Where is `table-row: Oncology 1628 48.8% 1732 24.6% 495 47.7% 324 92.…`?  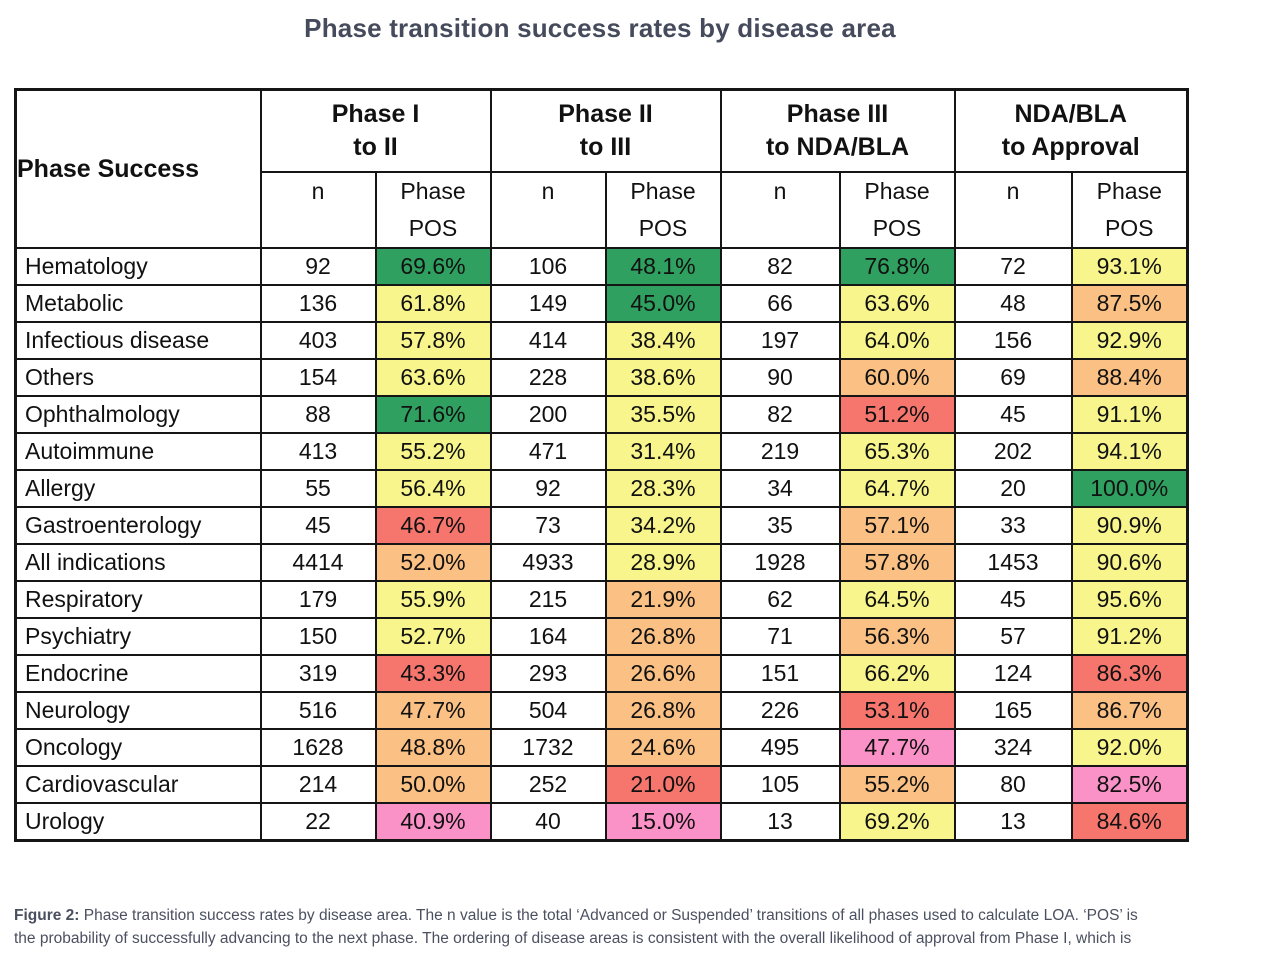 table-row: Oncology 1628 48.8% 1732 24.6% 495 47.7% 324 92.… is located at coordinates (601, 747).